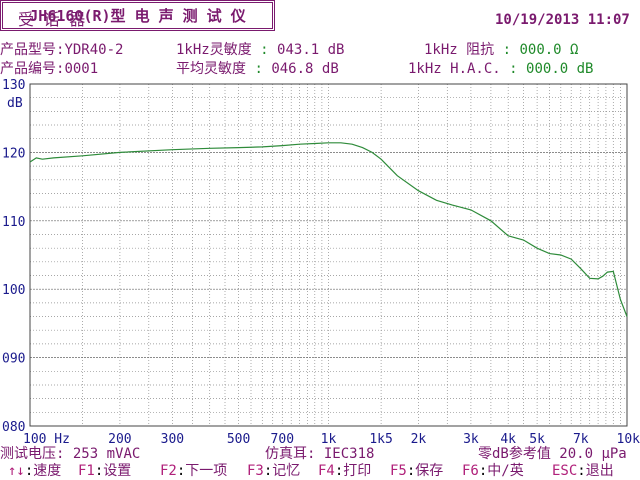 The width and height of the screenshot is (640, 480). Describe the element at coordinates (47, 471) in the screenshot. I see `key-speed-label: 速度` at that location.